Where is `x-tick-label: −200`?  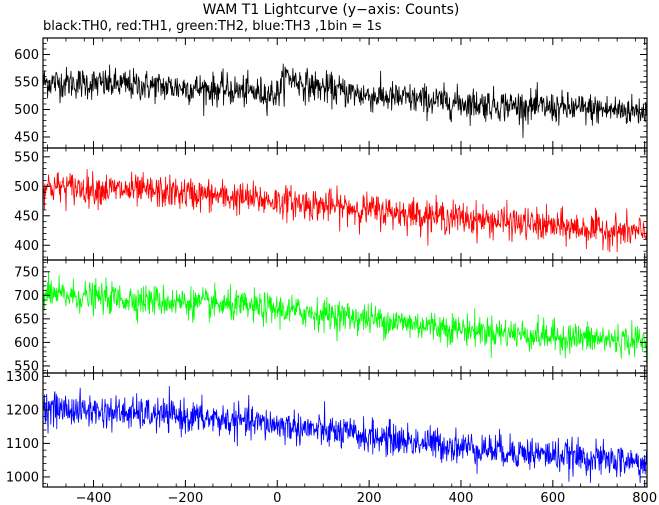
x-tick-label: −200 is located at coordinates (186, 498).